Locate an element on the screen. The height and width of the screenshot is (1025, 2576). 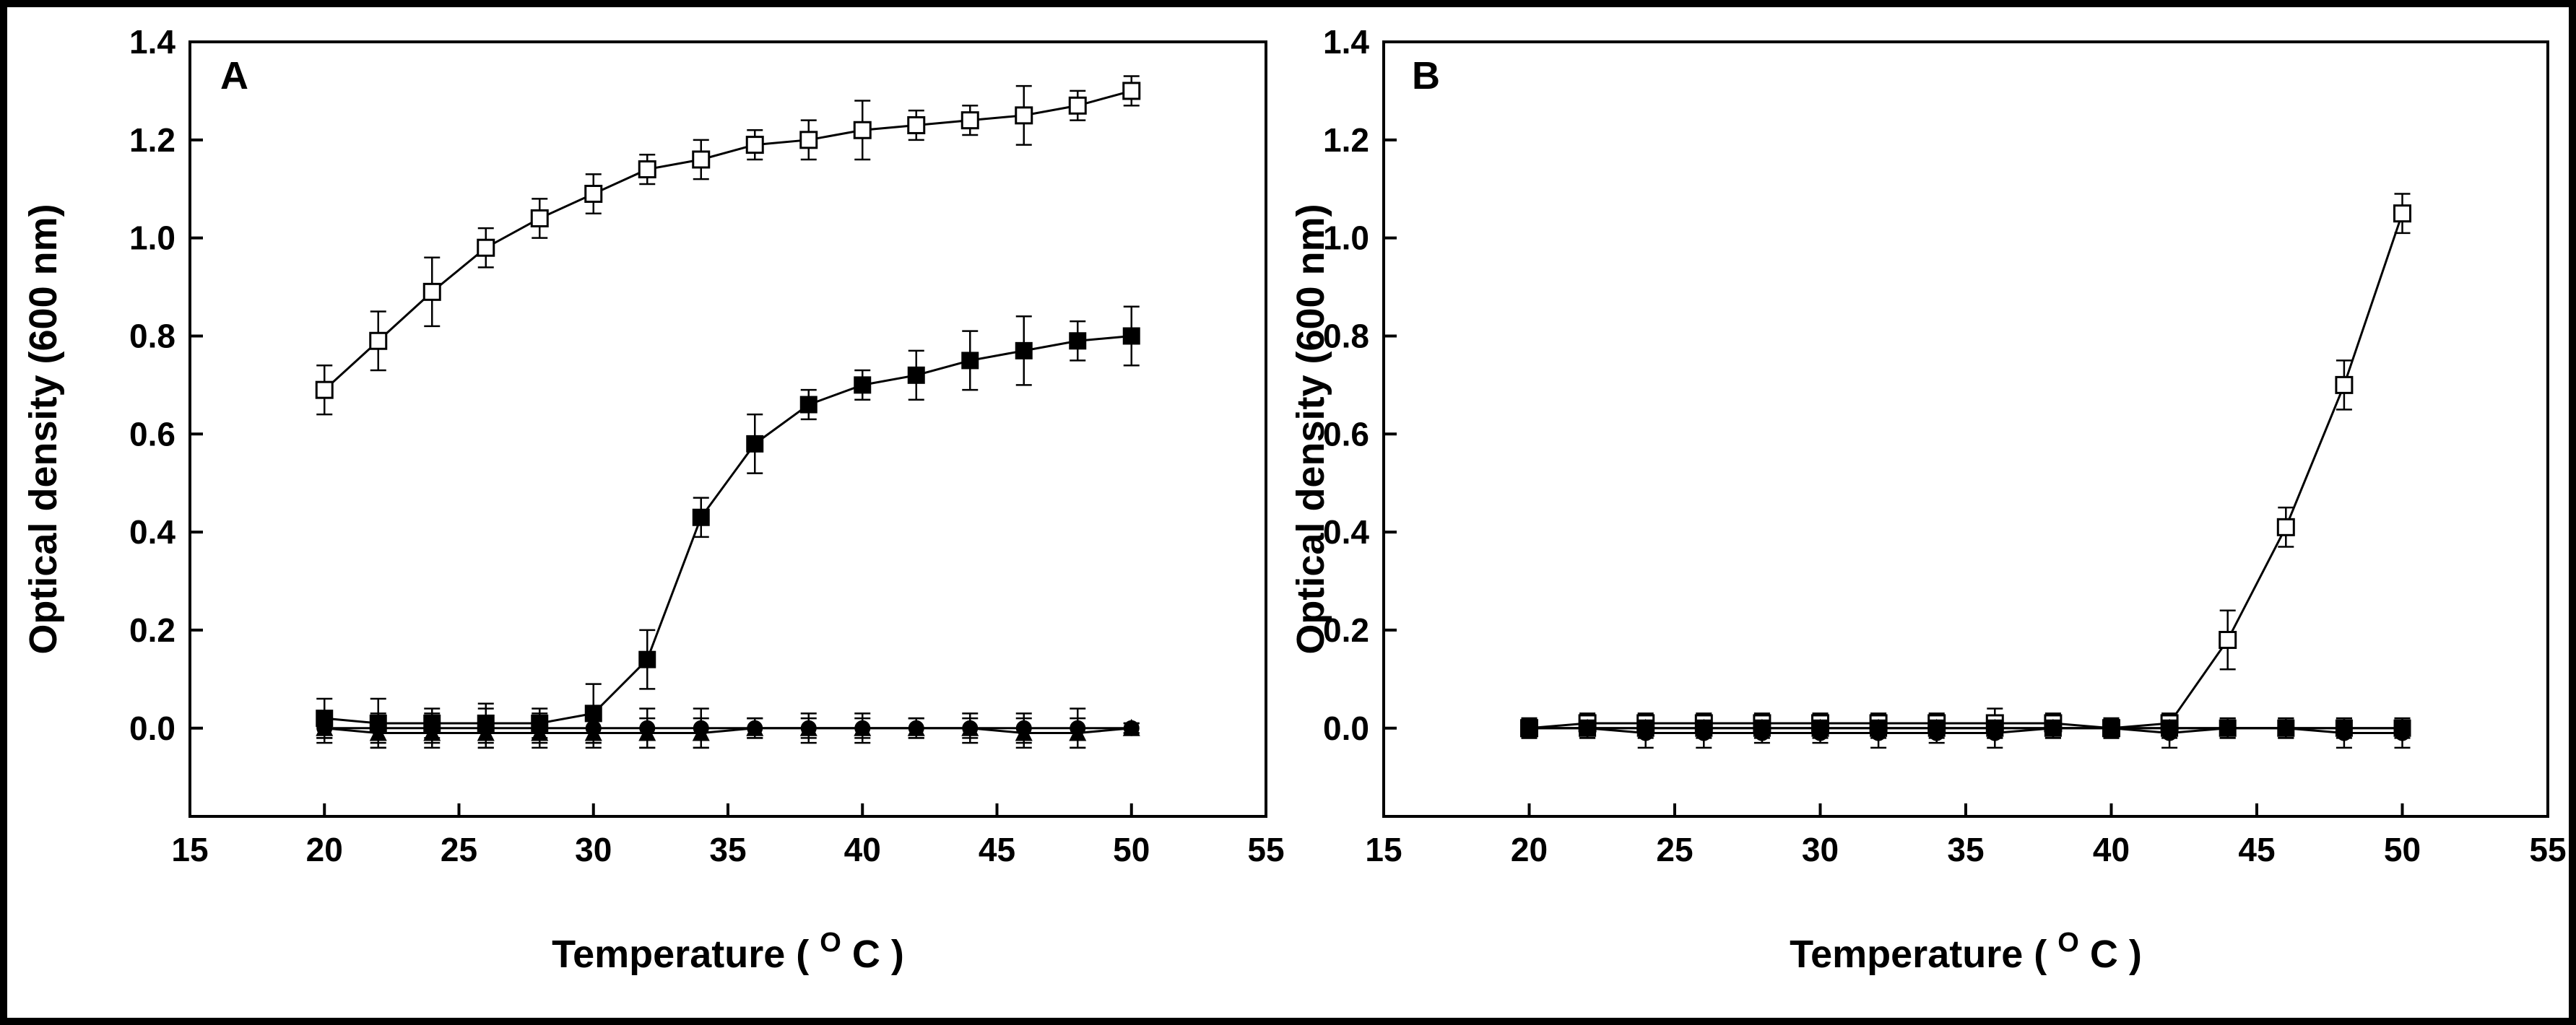
y-axis-title-a: Optical density (600 nm) is located at coordinates (43, 429).